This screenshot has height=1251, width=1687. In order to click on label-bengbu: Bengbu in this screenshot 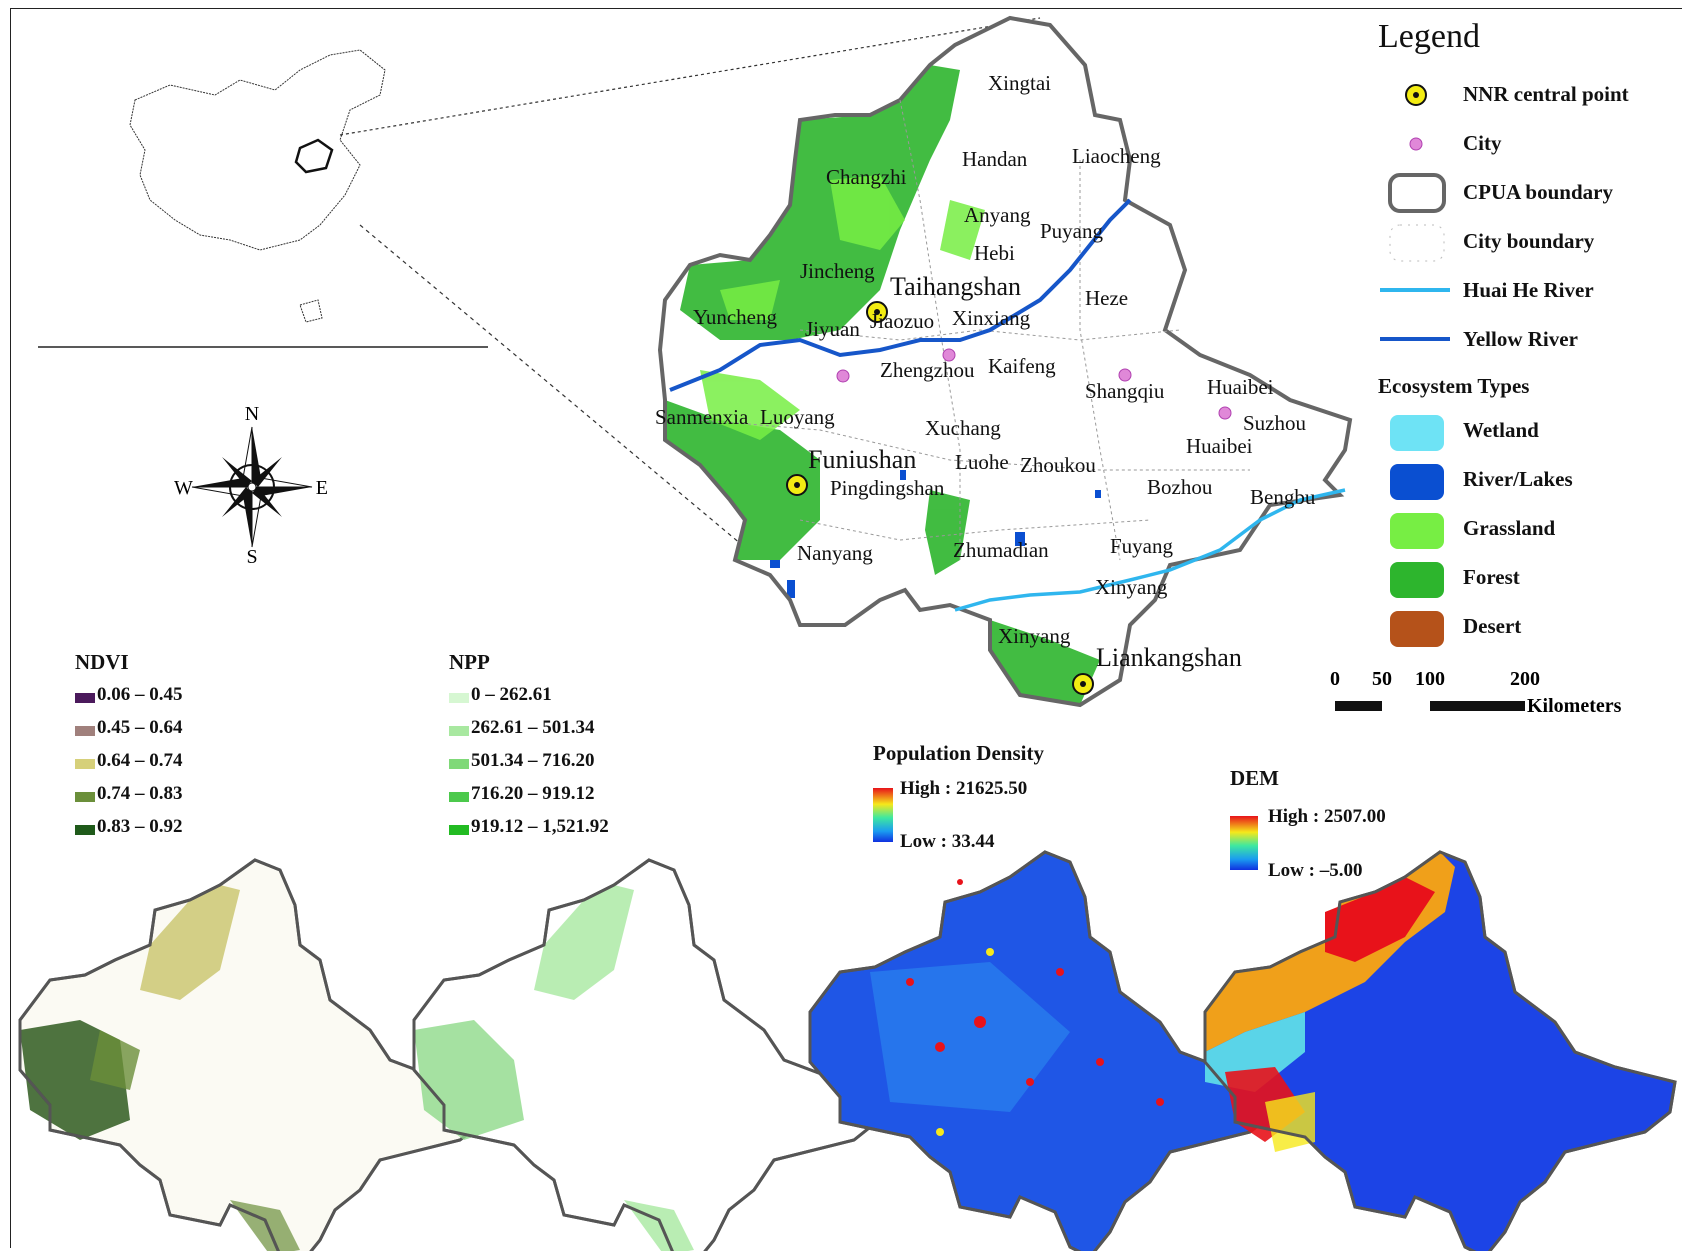, I will do `click(1283, 497)`.